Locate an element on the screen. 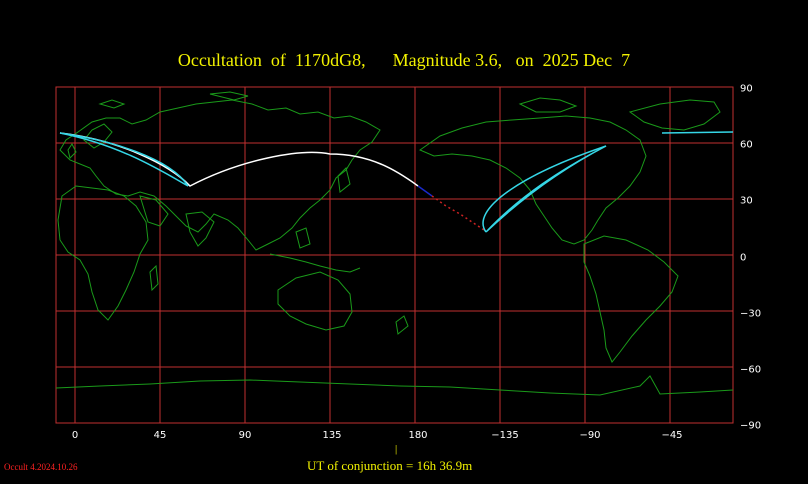 The width and height of the screenshot is (808, 484). y-tick-label: 30 is located at coordinates (746, 201).